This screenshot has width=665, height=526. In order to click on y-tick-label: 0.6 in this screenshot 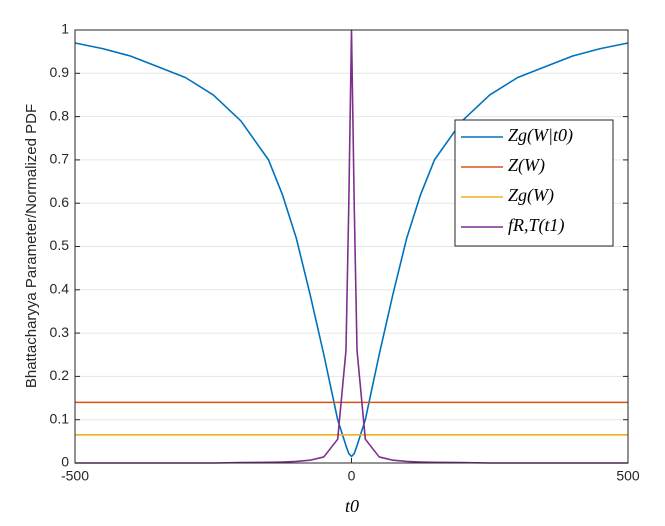, I will do `click(60, 202)`.